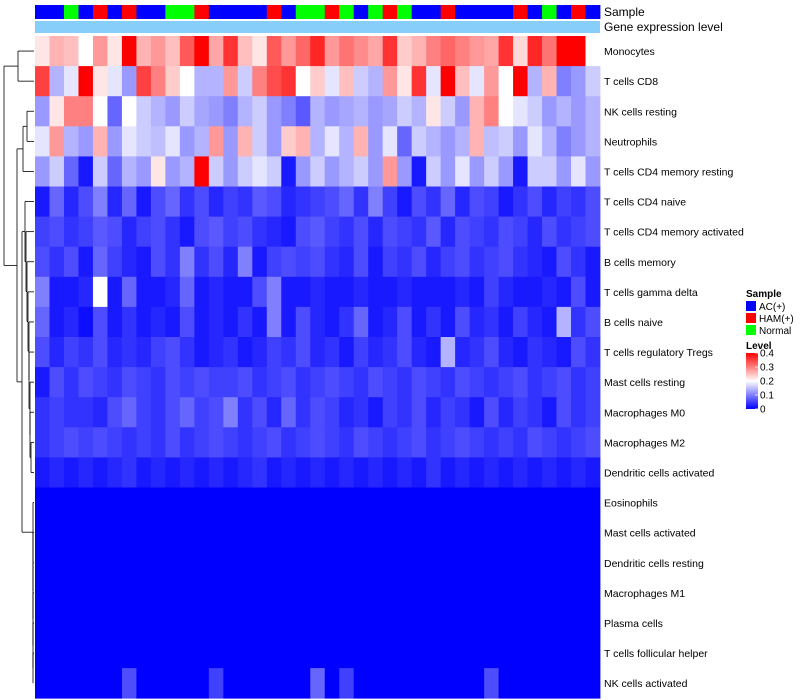 Image resolution: width=800 pixels, height=700 pixels. What do you see at coordinates (668, 172) in the screenshot?
I see `row-label: T cells CD4 memory resting` at bounding box center [668, 172].